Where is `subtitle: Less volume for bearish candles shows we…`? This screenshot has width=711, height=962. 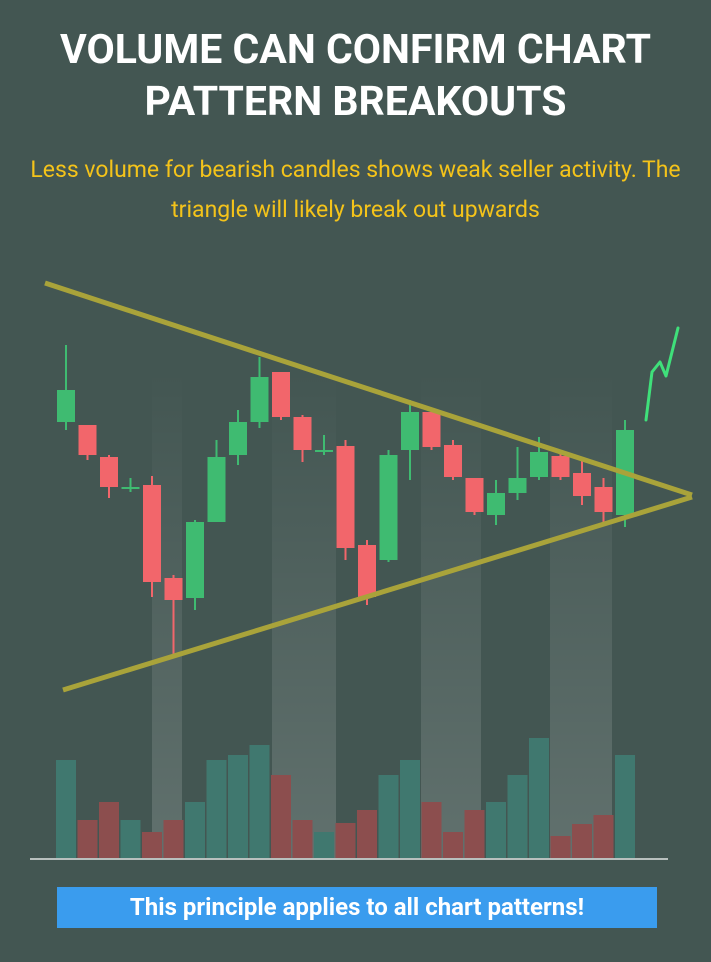
subtitle: Less volume for bearish candles shows we… is located at coordinates (355, 189).